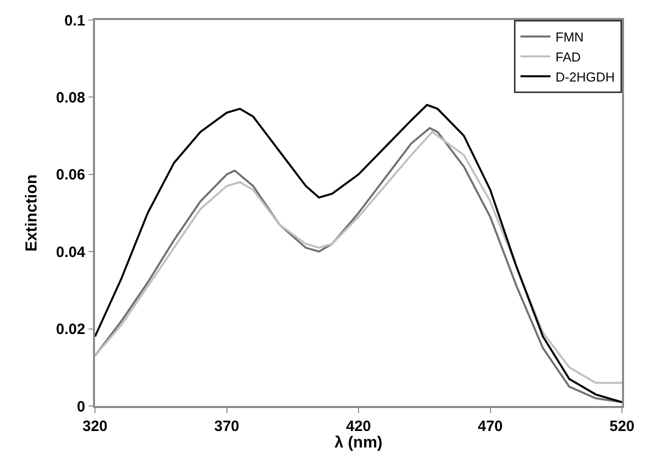 This screenshot has height=466, width=647. Describe the element at coordinates (227, 426) in the screenshot. I see `x-tick-label: 370` at that location.